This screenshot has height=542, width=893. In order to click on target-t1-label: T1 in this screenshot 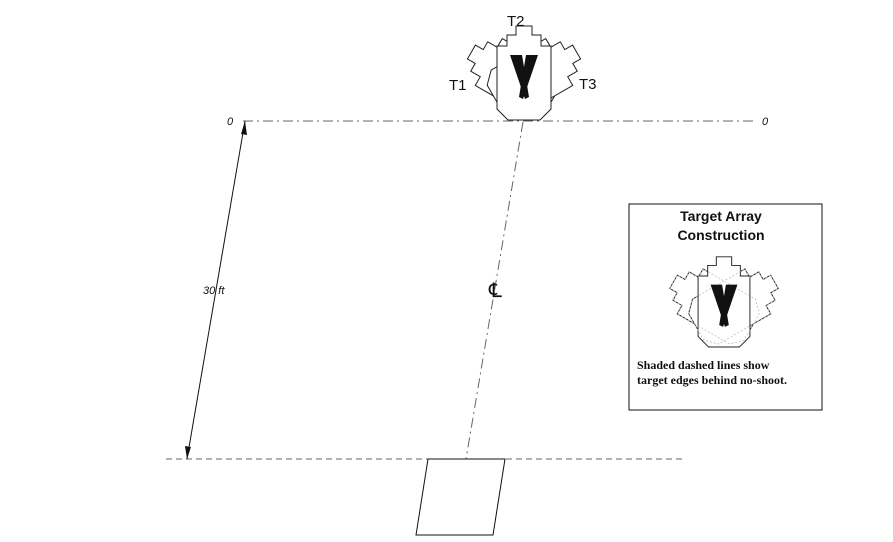, I will do `click(458, 85)`.